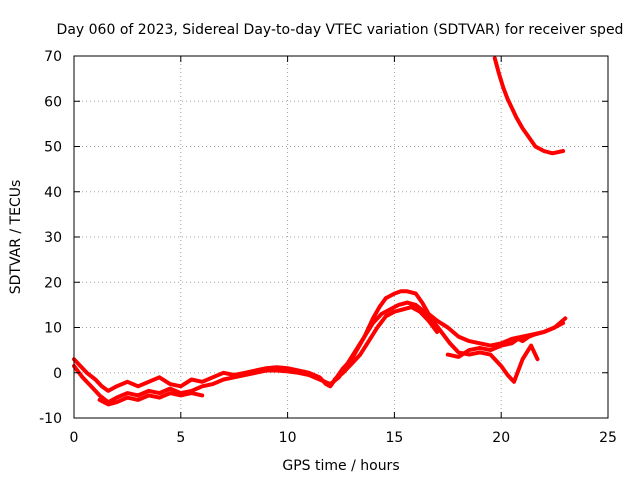  Describe the element at coordinates (386, 343) in the screenshot. I see `series-line-trace-e` at that location.